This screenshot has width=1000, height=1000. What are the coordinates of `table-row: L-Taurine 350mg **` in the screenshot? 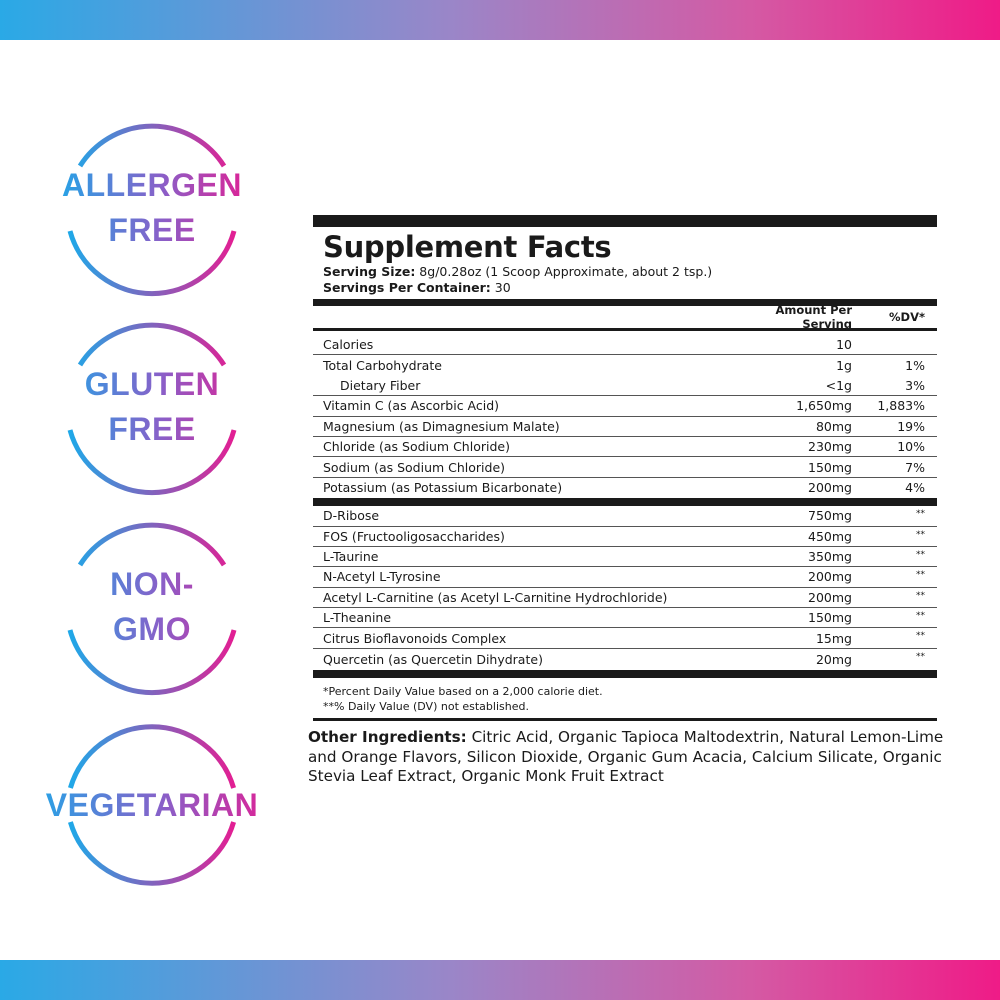 It's located at (625, 557).